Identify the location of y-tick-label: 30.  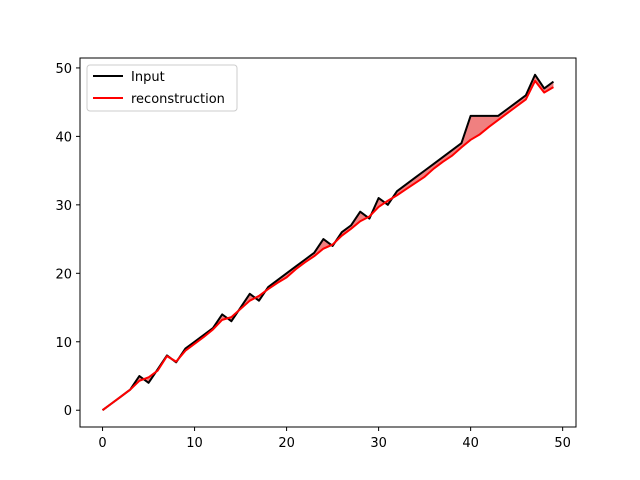
(63, 206).